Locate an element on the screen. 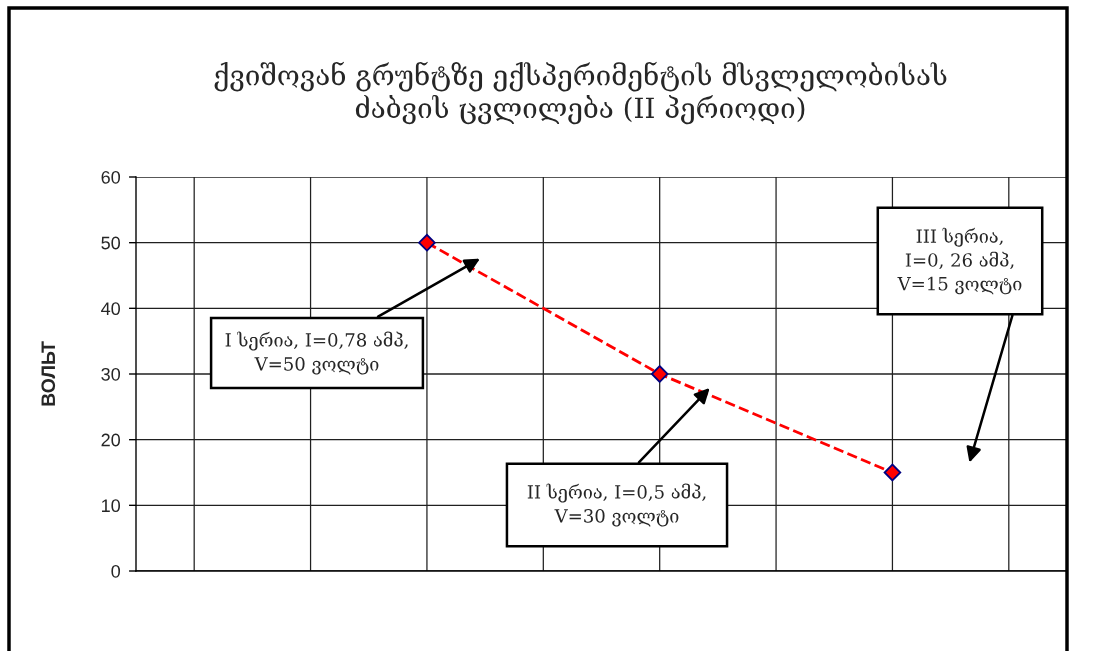 The image size is (1112, 651). chart-title: ქვიშოვან გრუნტზე ექსპერიმენტის მსვლელობისას ძაბვის ცვლილება (II პერიოდი) is located at coordinates (580, 93).